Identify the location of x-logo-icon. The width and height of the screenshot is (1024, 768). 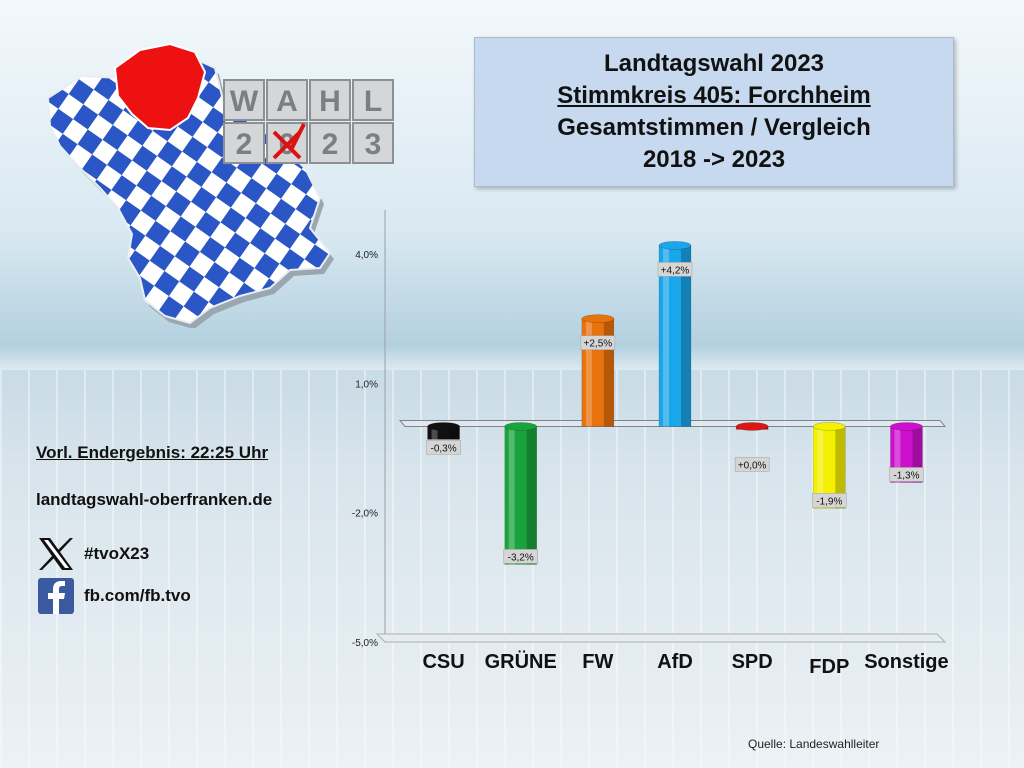
(56, 554).